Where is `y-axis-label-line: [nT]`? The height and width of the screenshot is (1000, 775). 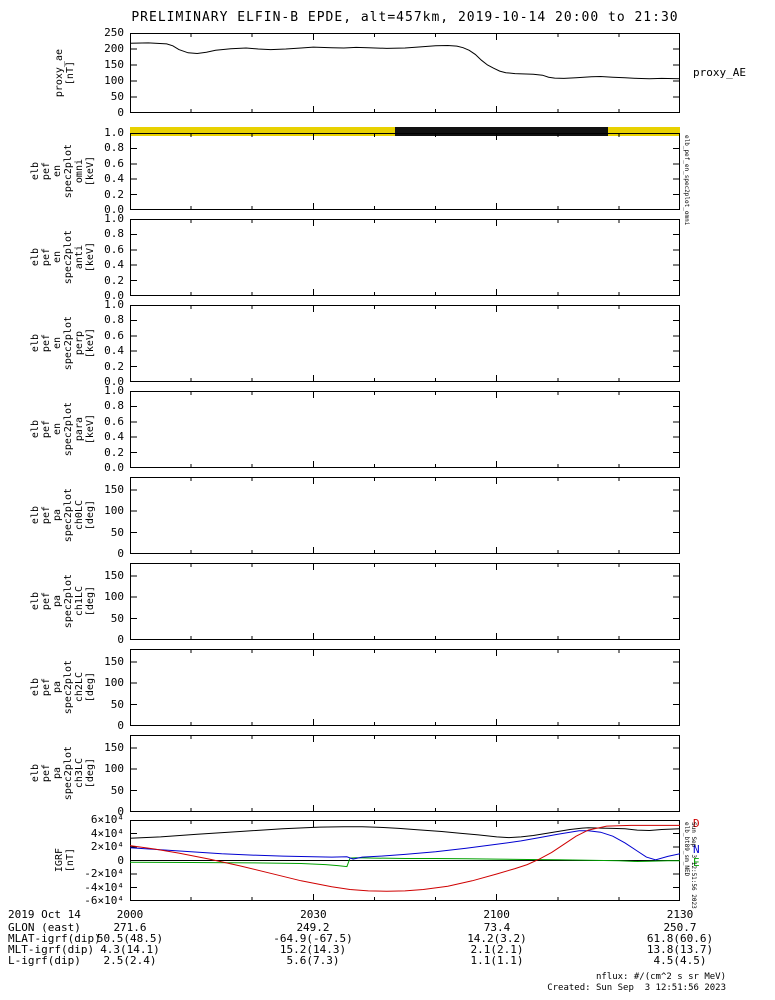 y-axis-label-line: [nT] is located at coordinates (70, 860).